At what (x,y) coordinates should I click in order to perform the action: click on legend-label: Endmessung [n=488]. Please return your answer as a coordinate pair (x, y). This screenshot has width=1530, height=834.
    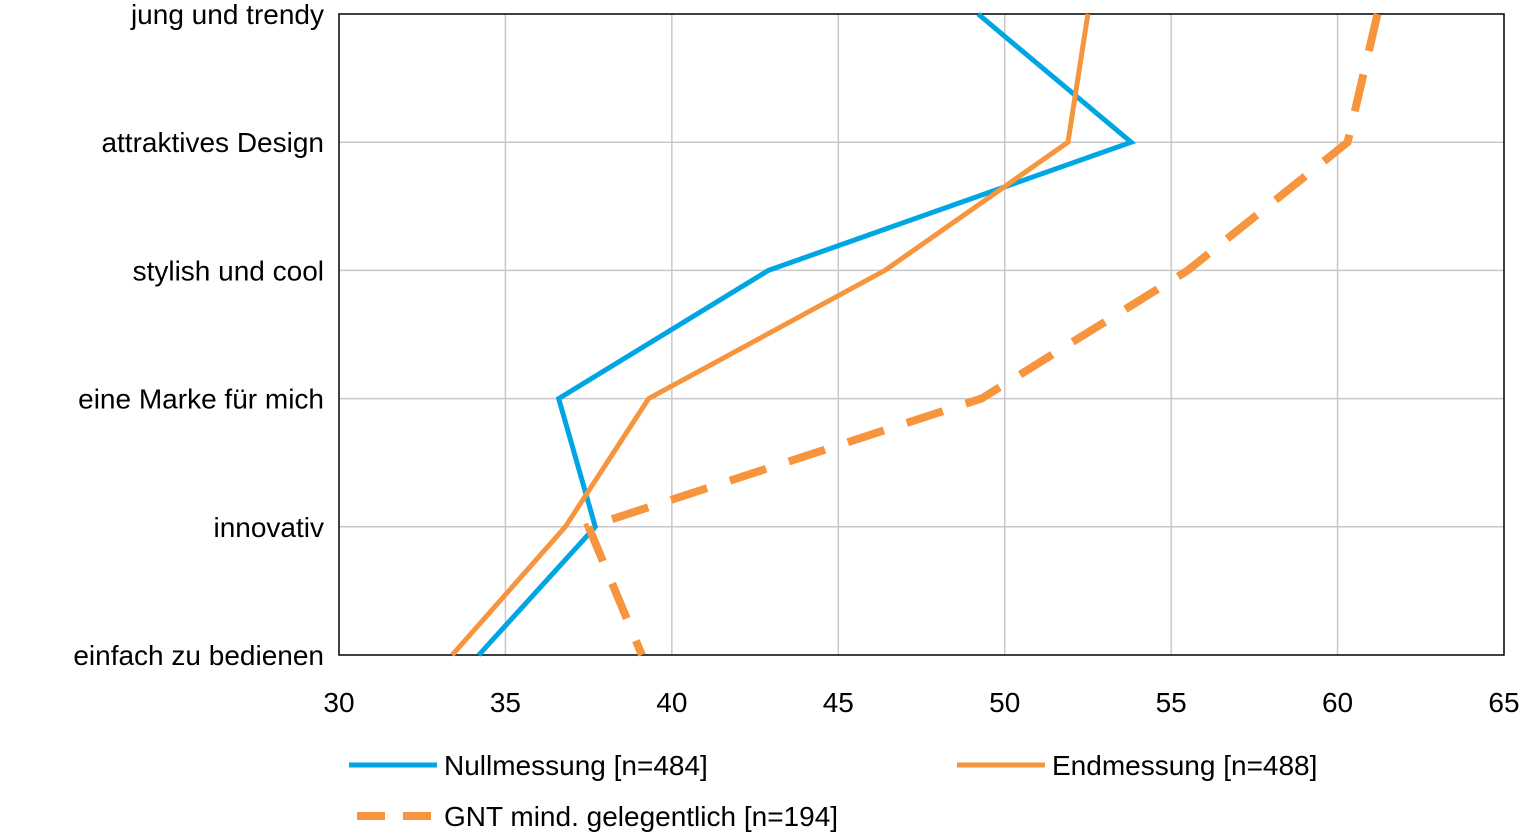
    Looking at the image, I should click on (1184, 765).